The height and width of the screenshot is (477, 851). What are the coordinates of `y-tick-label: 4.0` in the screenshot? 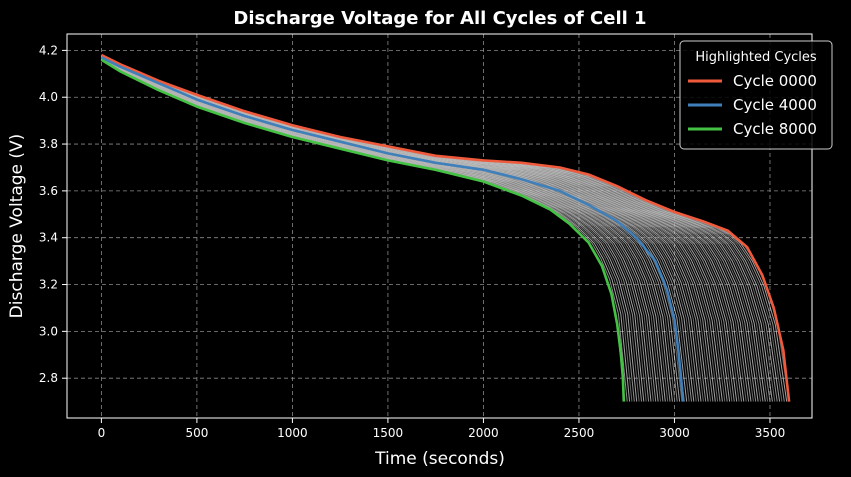 It's located at (48, 97).